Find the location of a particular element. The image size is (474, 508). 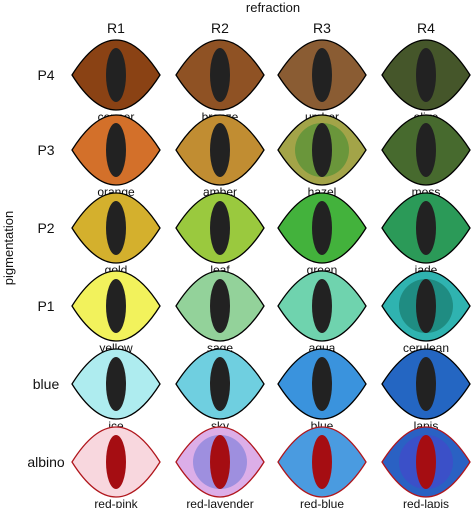

eye-red-blue: red-blue is located at coordinates (322, 467).